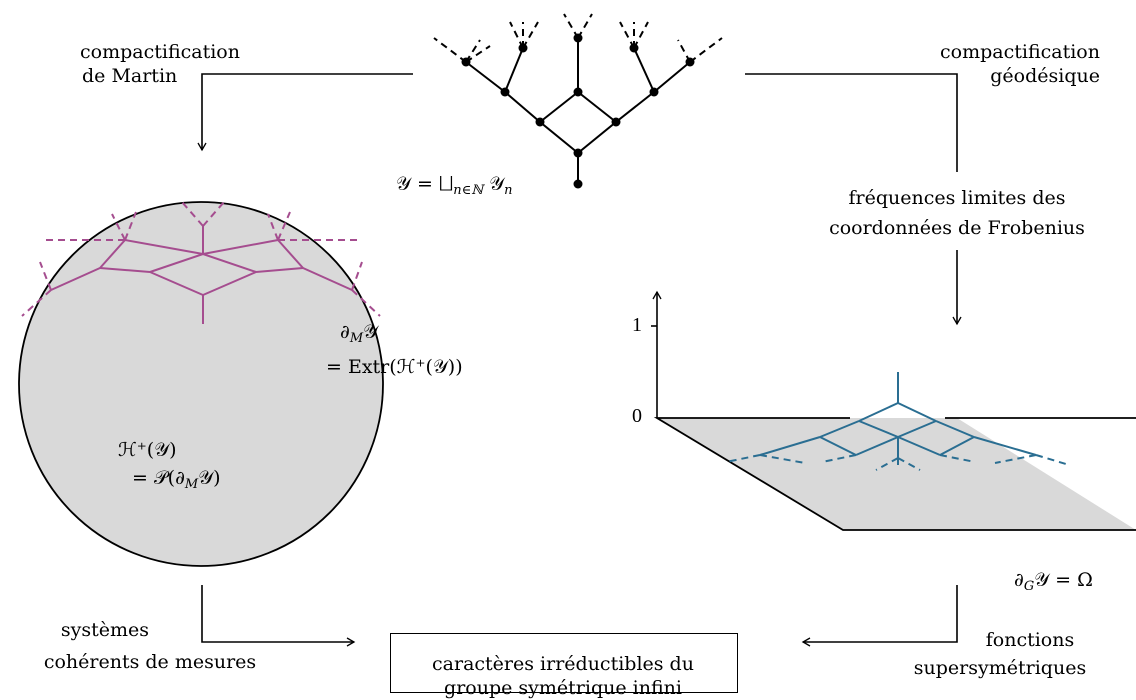  I want to click on characters-line2: groupe symétrique infini, so click(563, 688).